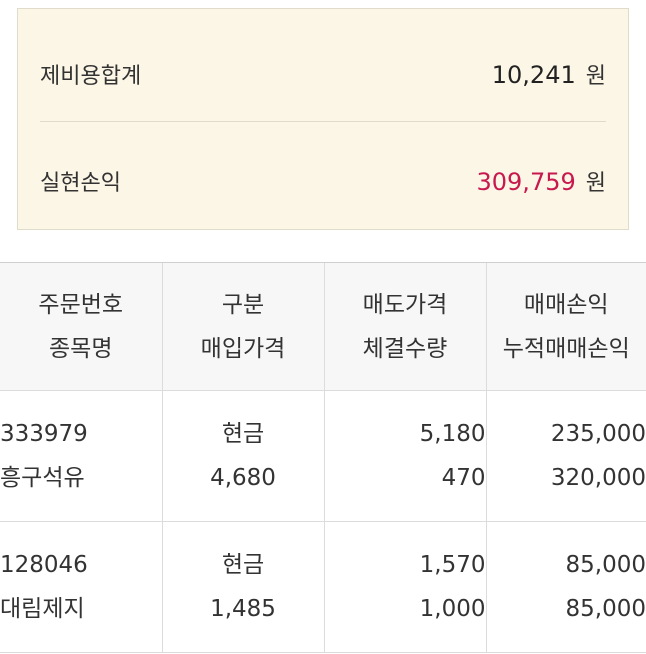 The image size is (646, 654). I want to click on summary-divider, so click(323, 121).